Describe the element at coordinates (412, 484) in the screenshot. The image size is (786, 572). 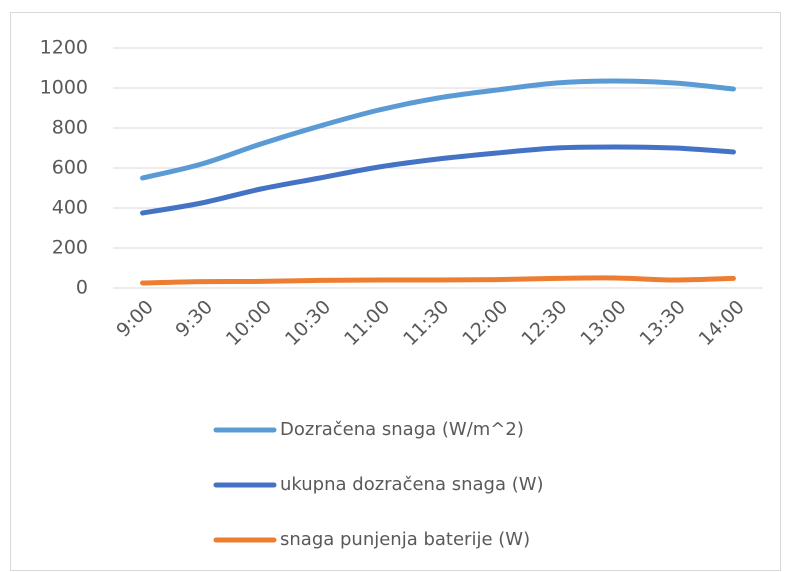
I see `legend-label: ukupna dozračena snaga (W)` at that location.